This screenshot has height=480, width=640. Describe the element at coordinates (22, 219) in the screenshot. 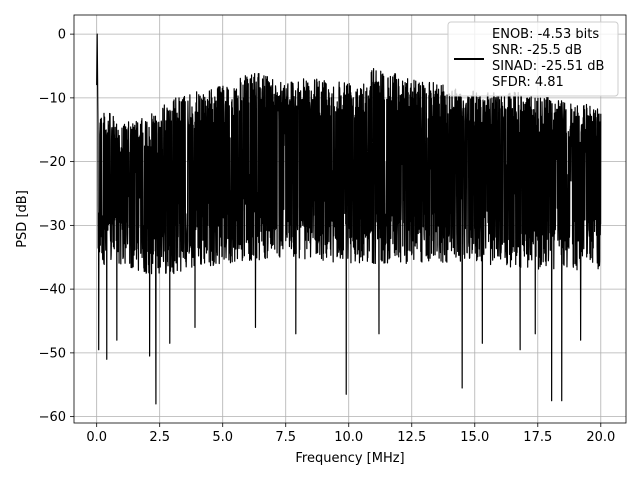

I see `y-axis-label: PSD [dB]` at that location.